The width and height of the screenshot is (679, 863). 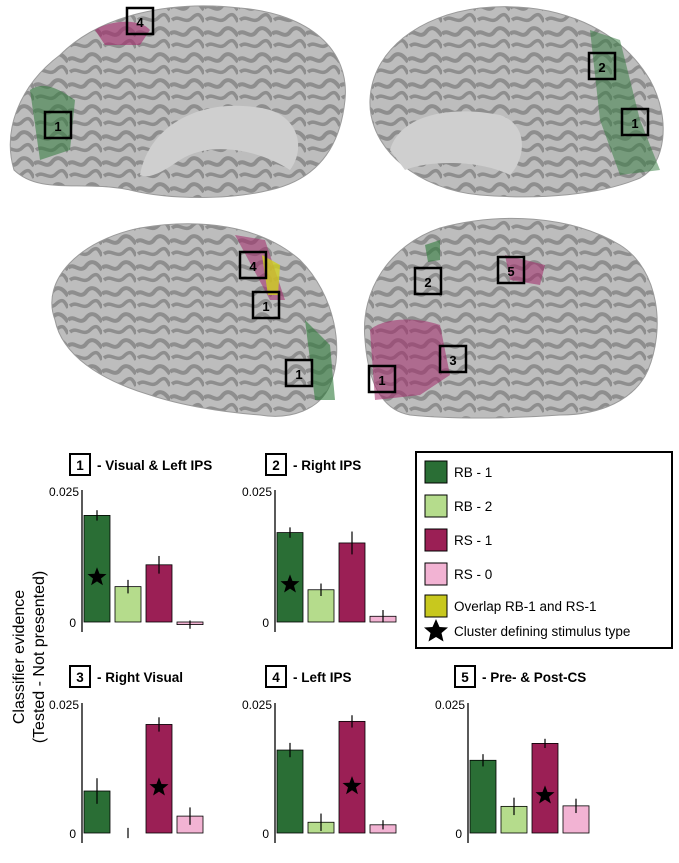 What do you see at coordinates (510, 318) in the screenshot?
I see `brain-right-lateral: 5 2 3 1` at bounding box center [510, 318].